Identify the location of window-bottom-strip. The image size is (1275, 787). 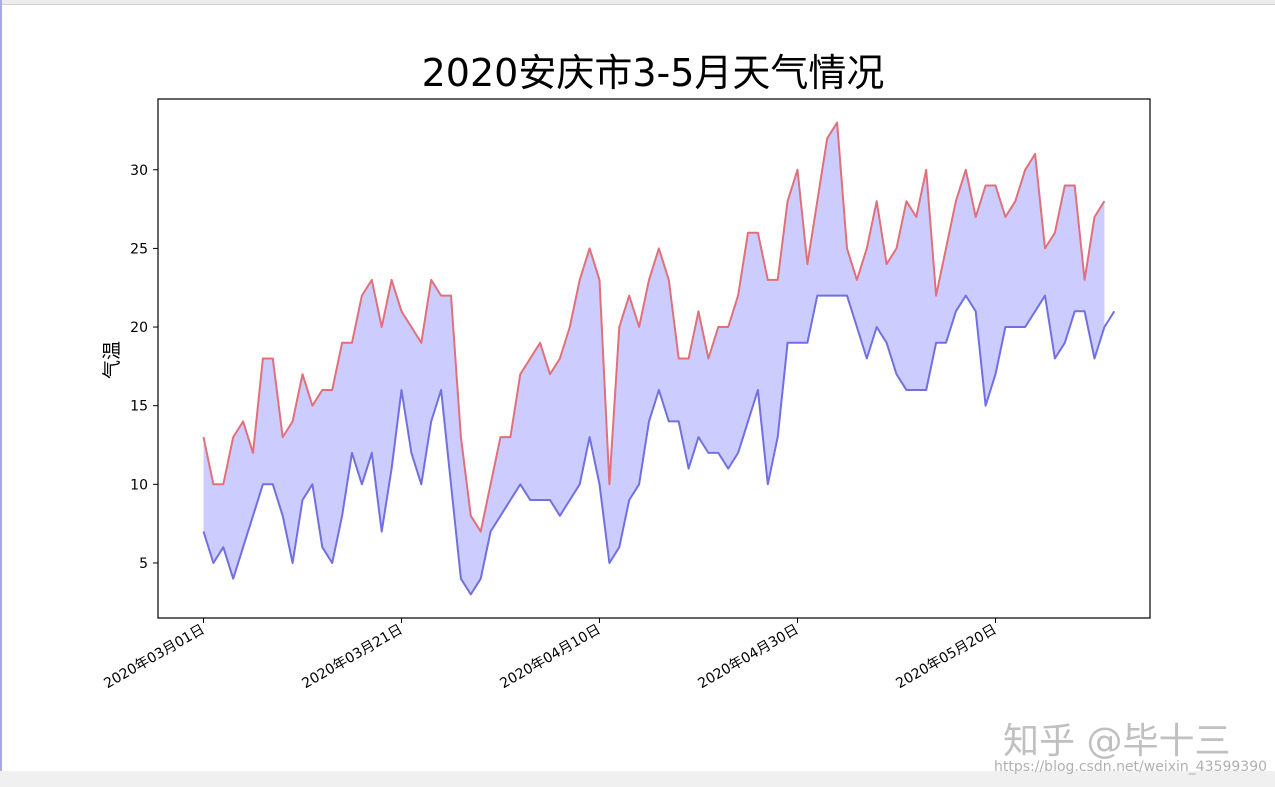
(637, 779).